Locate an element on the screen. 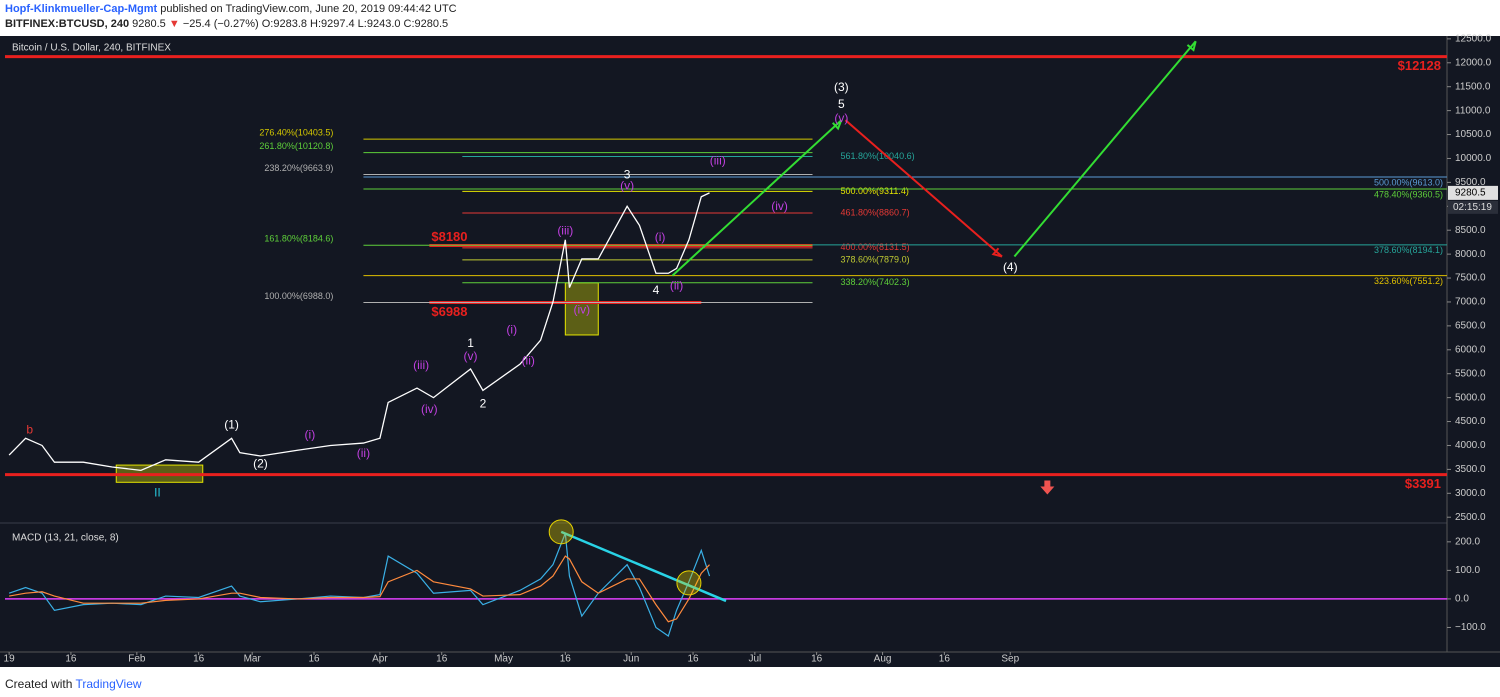  y-tick-label: 100.0 is located at coordinates (1467, 570).